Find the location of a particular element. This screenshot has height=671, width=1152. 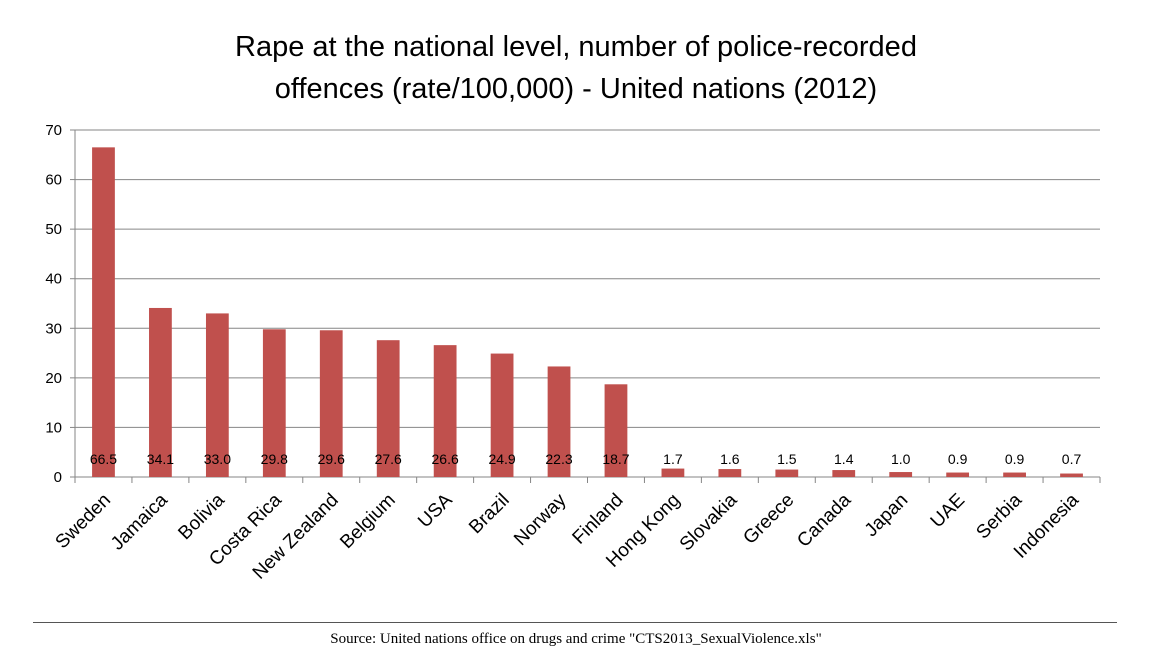

x-category-label: Slovakia is located at coordinates (709, 522).